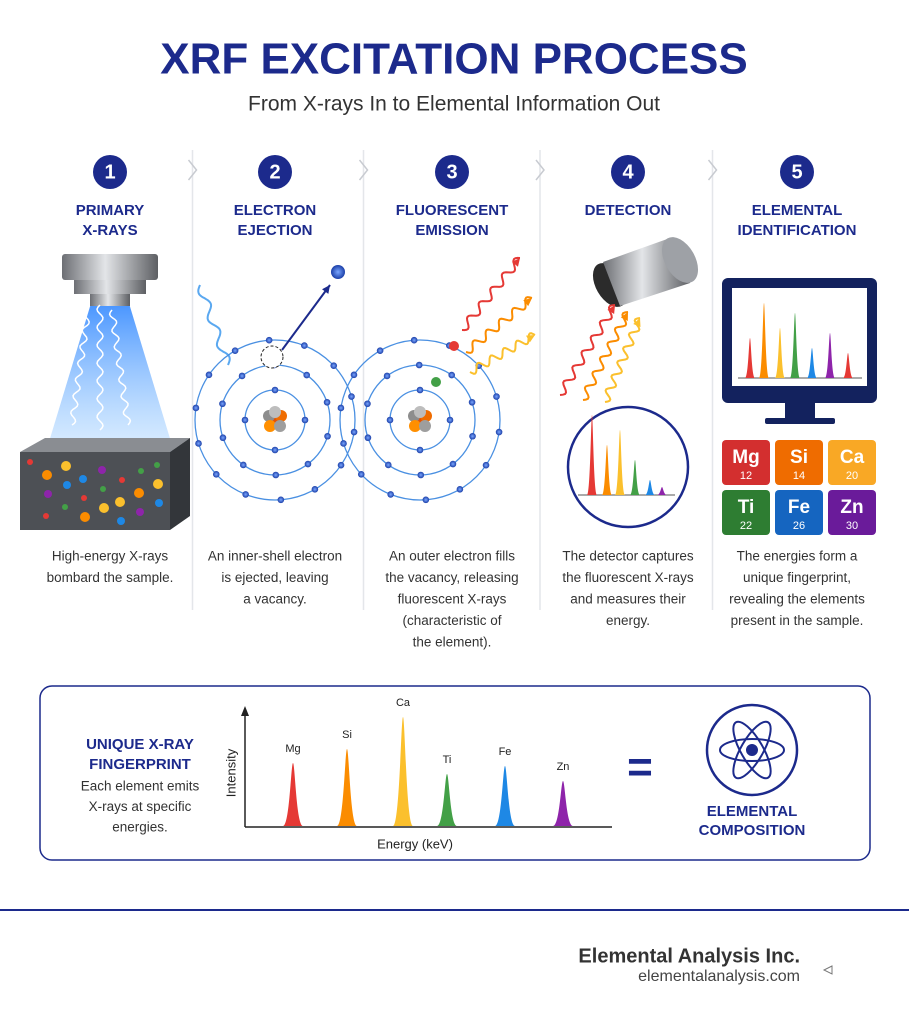 The width and height of the screenshot is (909, 1024). What do you see at coordinates (797, 210) in the screenshot?
I see `step-title: ELEMENTAL` at bounding box center [797, 210].